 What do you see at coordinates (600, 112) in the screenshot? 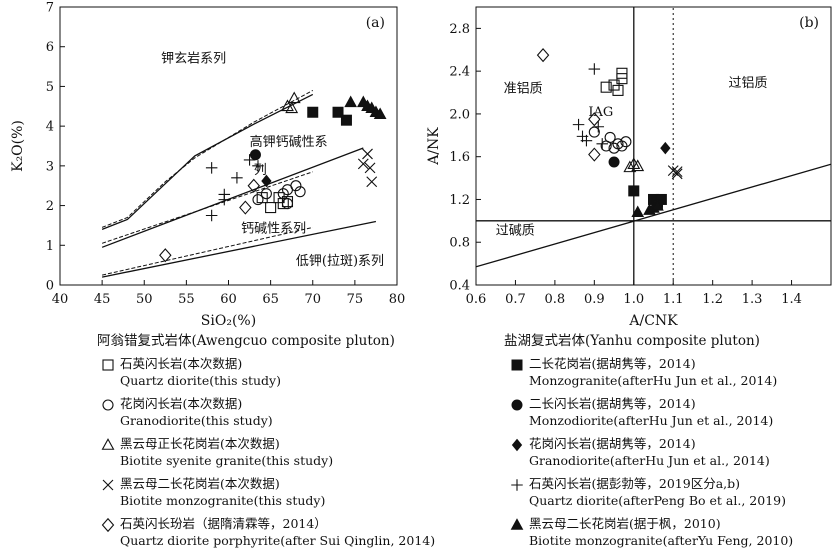
I see `field-label-iag: IAG` at bounding box center [600, 112].